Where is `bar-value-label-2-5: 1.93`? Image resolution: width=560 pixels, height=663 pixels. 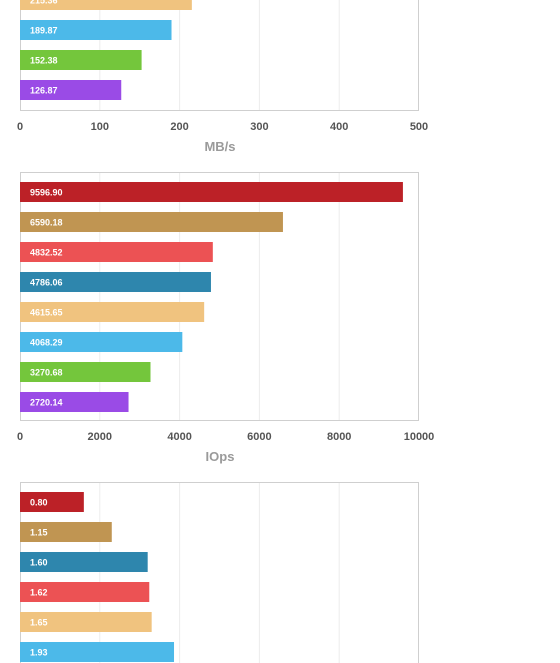
bar-value-label-2-5: 1.93 is located at coordinates (39, 653).